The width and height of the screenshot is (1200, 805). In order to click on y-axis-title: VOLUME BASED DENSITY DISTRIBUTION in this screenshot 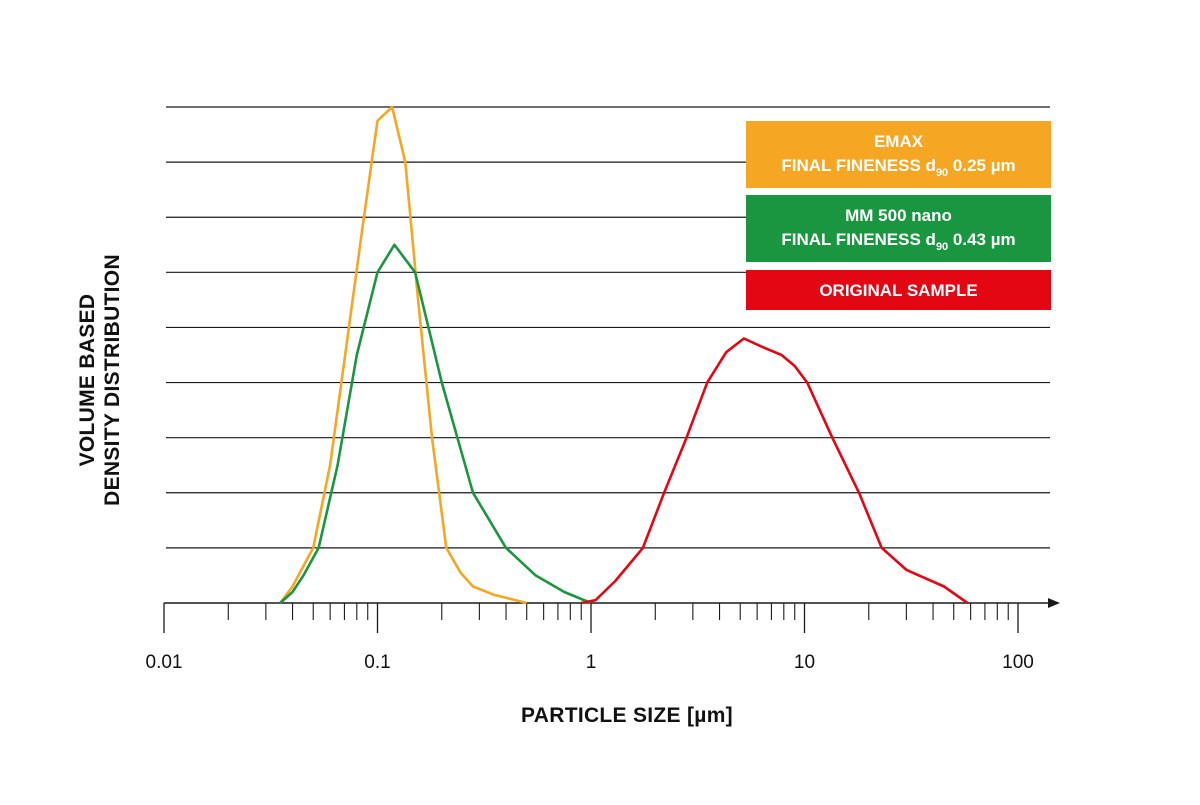, I will do `click(100, 380)`.